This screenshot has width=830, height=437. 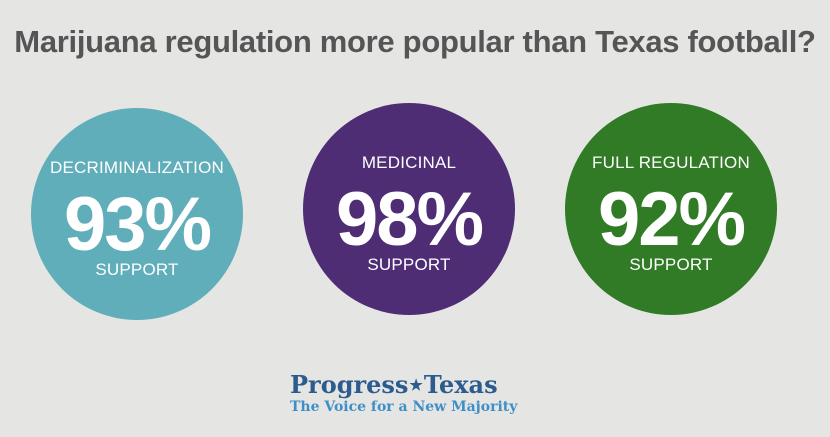 I want to click on decriminalization-circle: DECRIMINALIZATION 93% SUPPORT, so click(x=137, y=214).